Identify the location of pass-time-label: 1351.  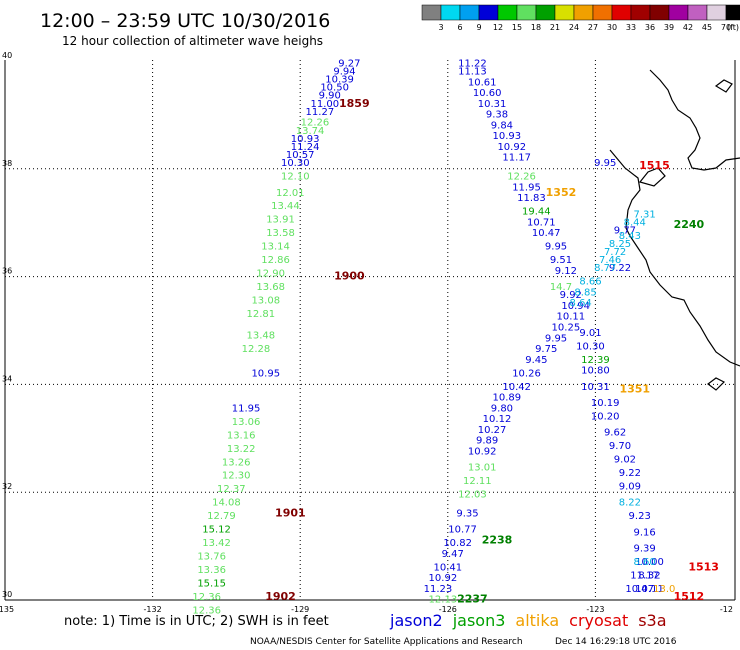
(634, 388).